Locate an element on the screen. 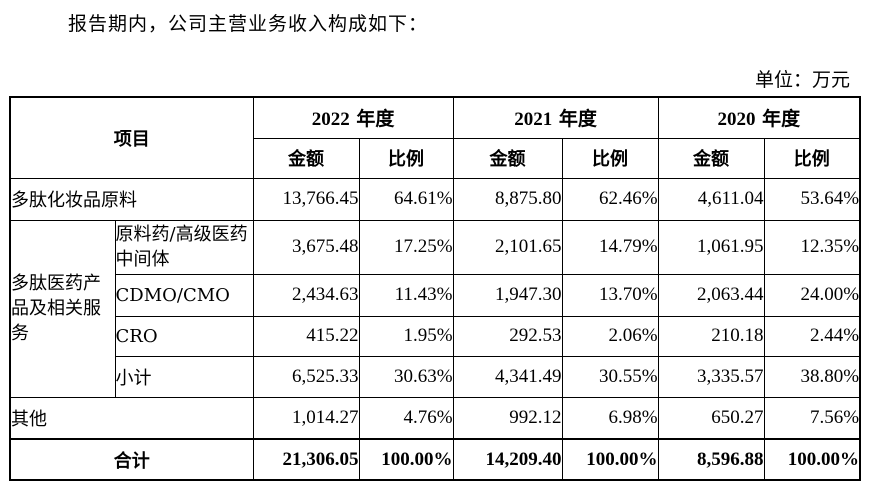  cell-value: 1.95% is located at coordinates (406, 336).